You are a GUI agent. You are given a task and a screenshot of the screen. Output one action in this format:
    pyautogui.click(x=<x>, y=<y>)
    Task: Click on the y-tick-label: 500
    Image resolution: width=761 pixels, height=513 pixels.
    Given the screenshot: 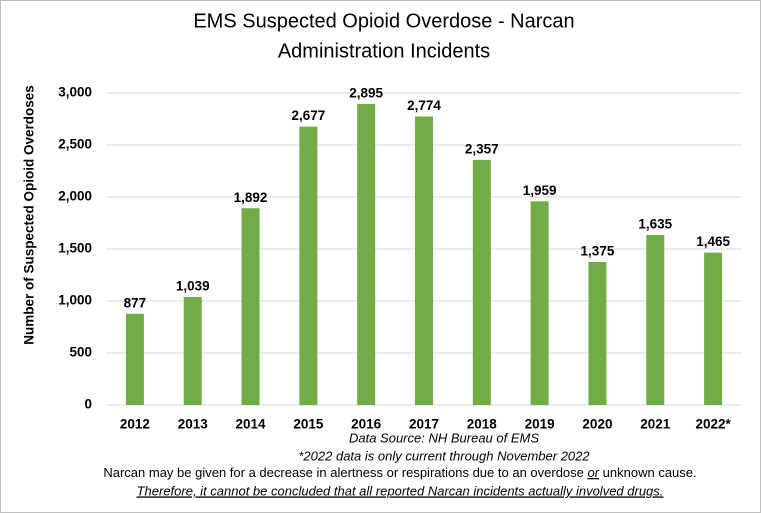 What is the action you would take?
    pyautogui.click(x=80, y=352)
    